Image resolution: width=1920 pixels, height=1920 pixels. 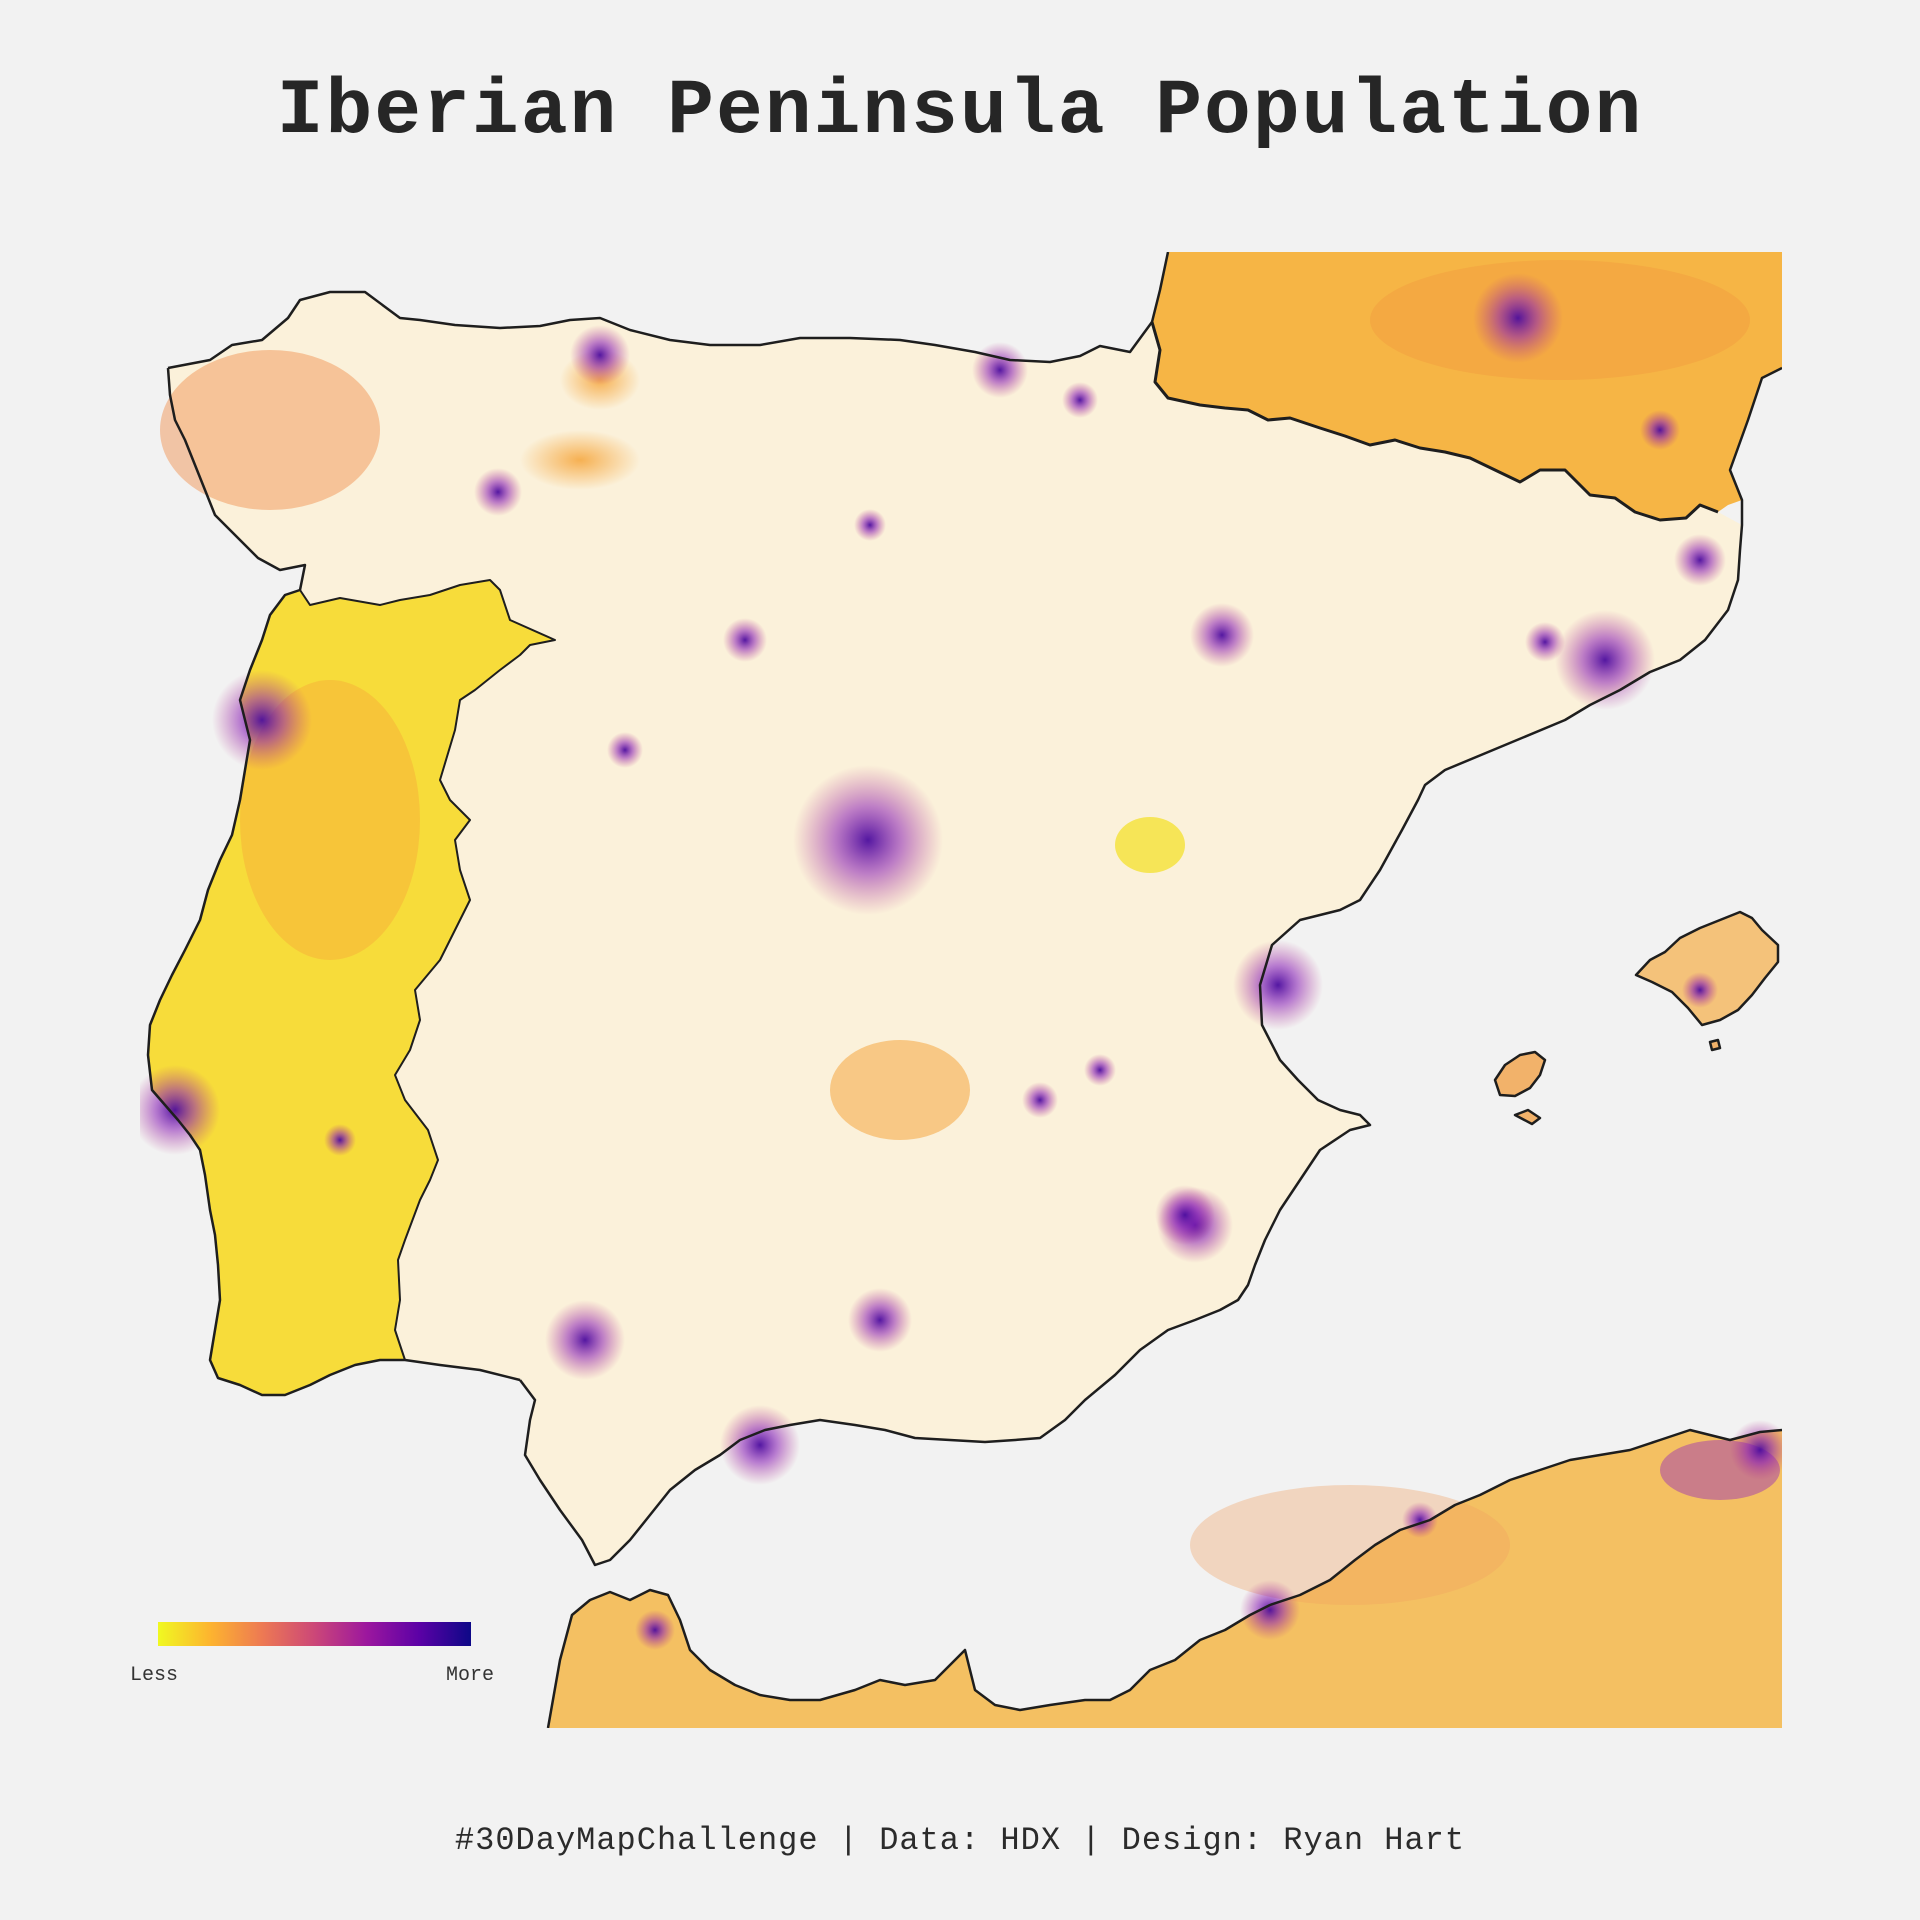 I want to click on city-madrid, so click(x=868, y=840).